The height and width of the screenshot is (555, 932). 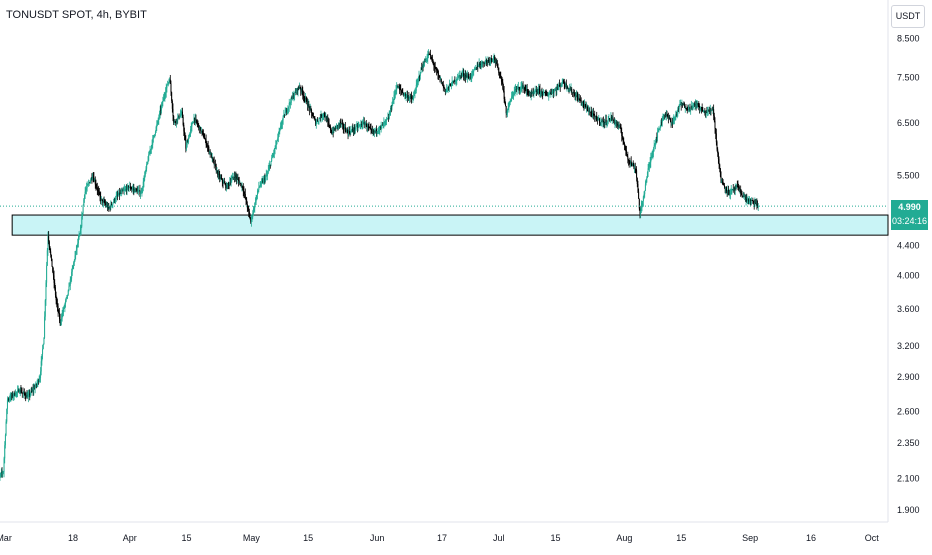 I want to click on currency-button: USDT, so click(x=908, y=16).